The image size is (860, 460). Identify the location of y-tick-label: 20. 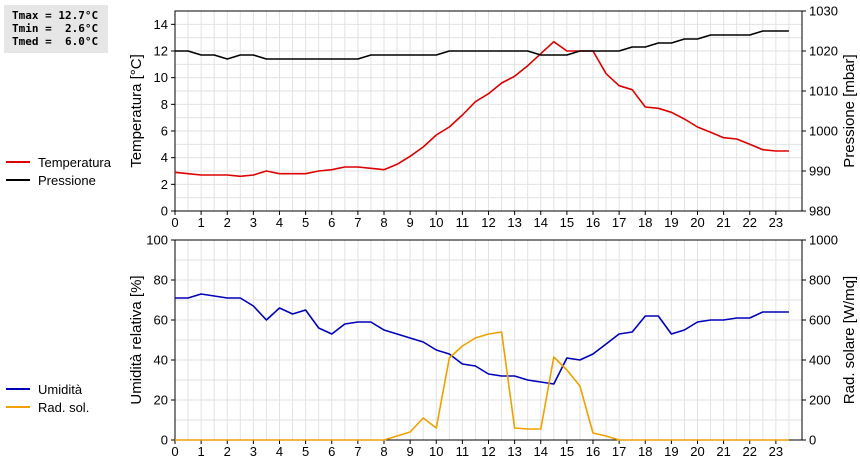
(161, 400).